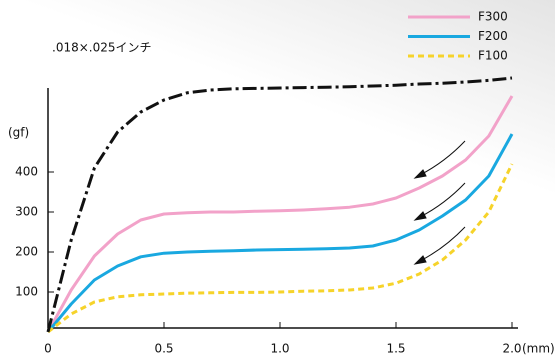 The image size is (555, 356). Describe the element at coordinates (48, 349) in the screenshot. I see `x-tick-label: 0` at that location.